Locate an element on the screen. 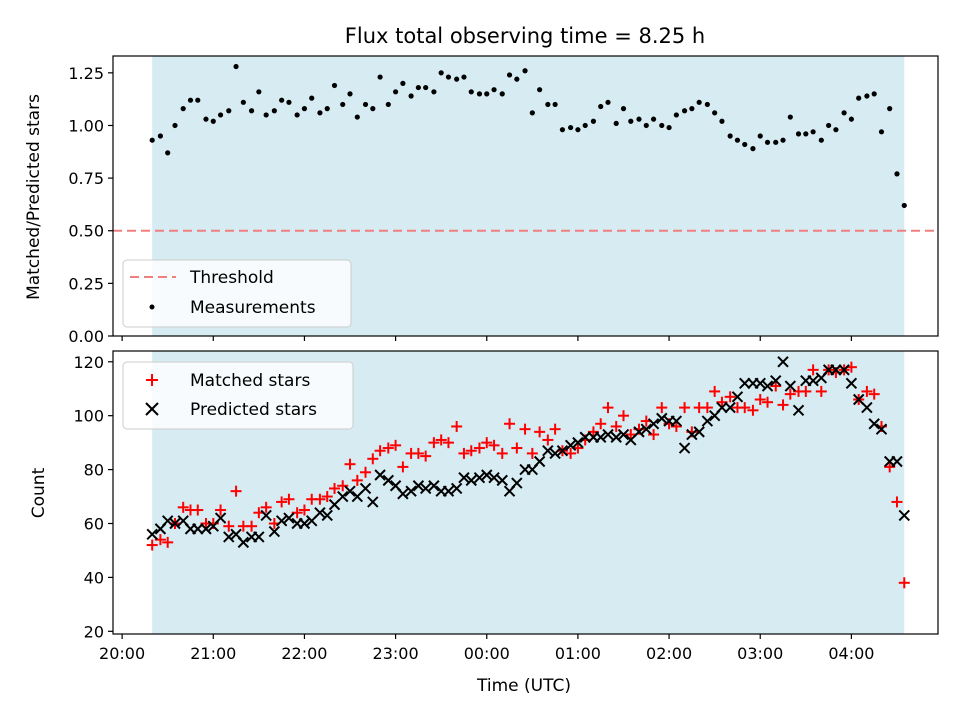 Image resolution: width=960 pixels, height=724 pixels. y-tick-label: 80 is located at coordinates (94, 470).